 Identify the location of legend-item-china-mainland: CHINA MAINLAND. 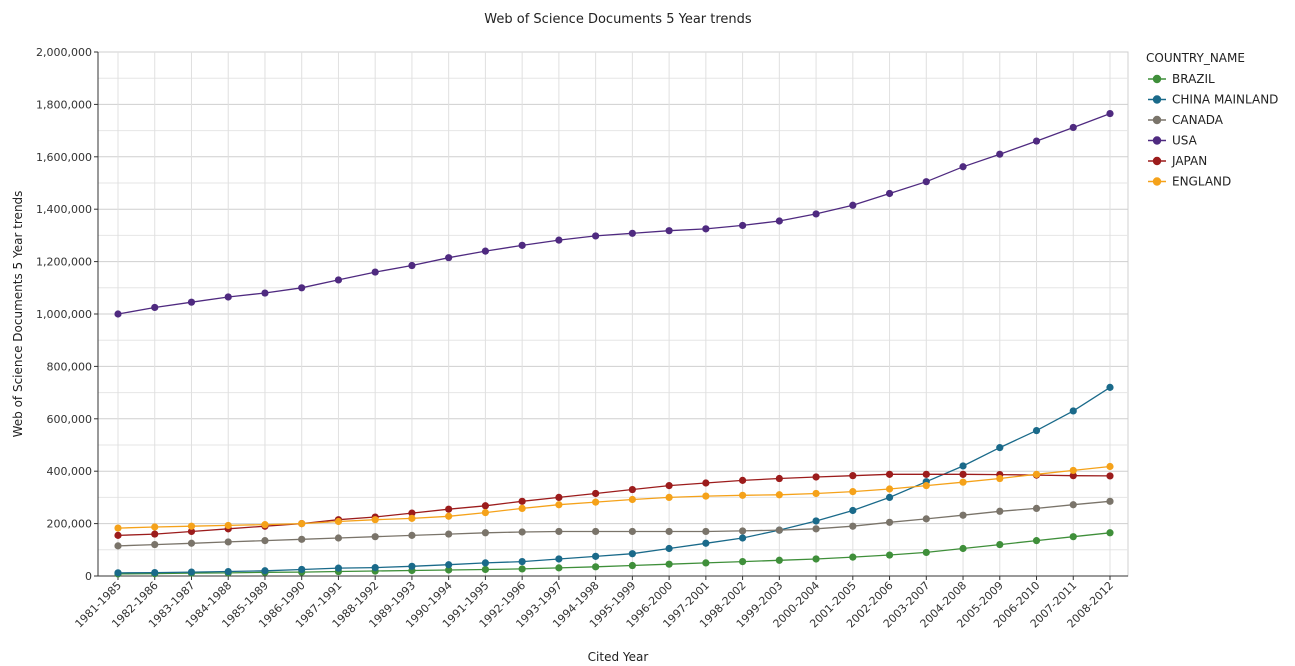
(1213, 100).